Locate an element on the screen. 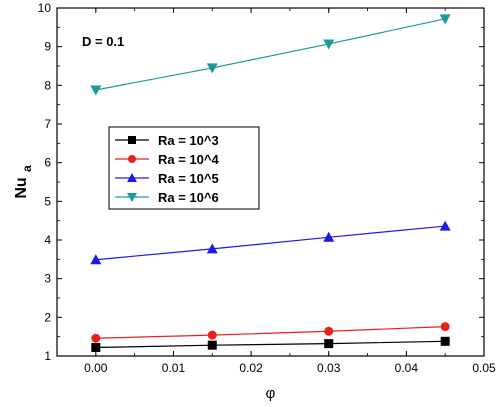  legend-item: Ra = 10^3 is located at coordinates (167, 140).